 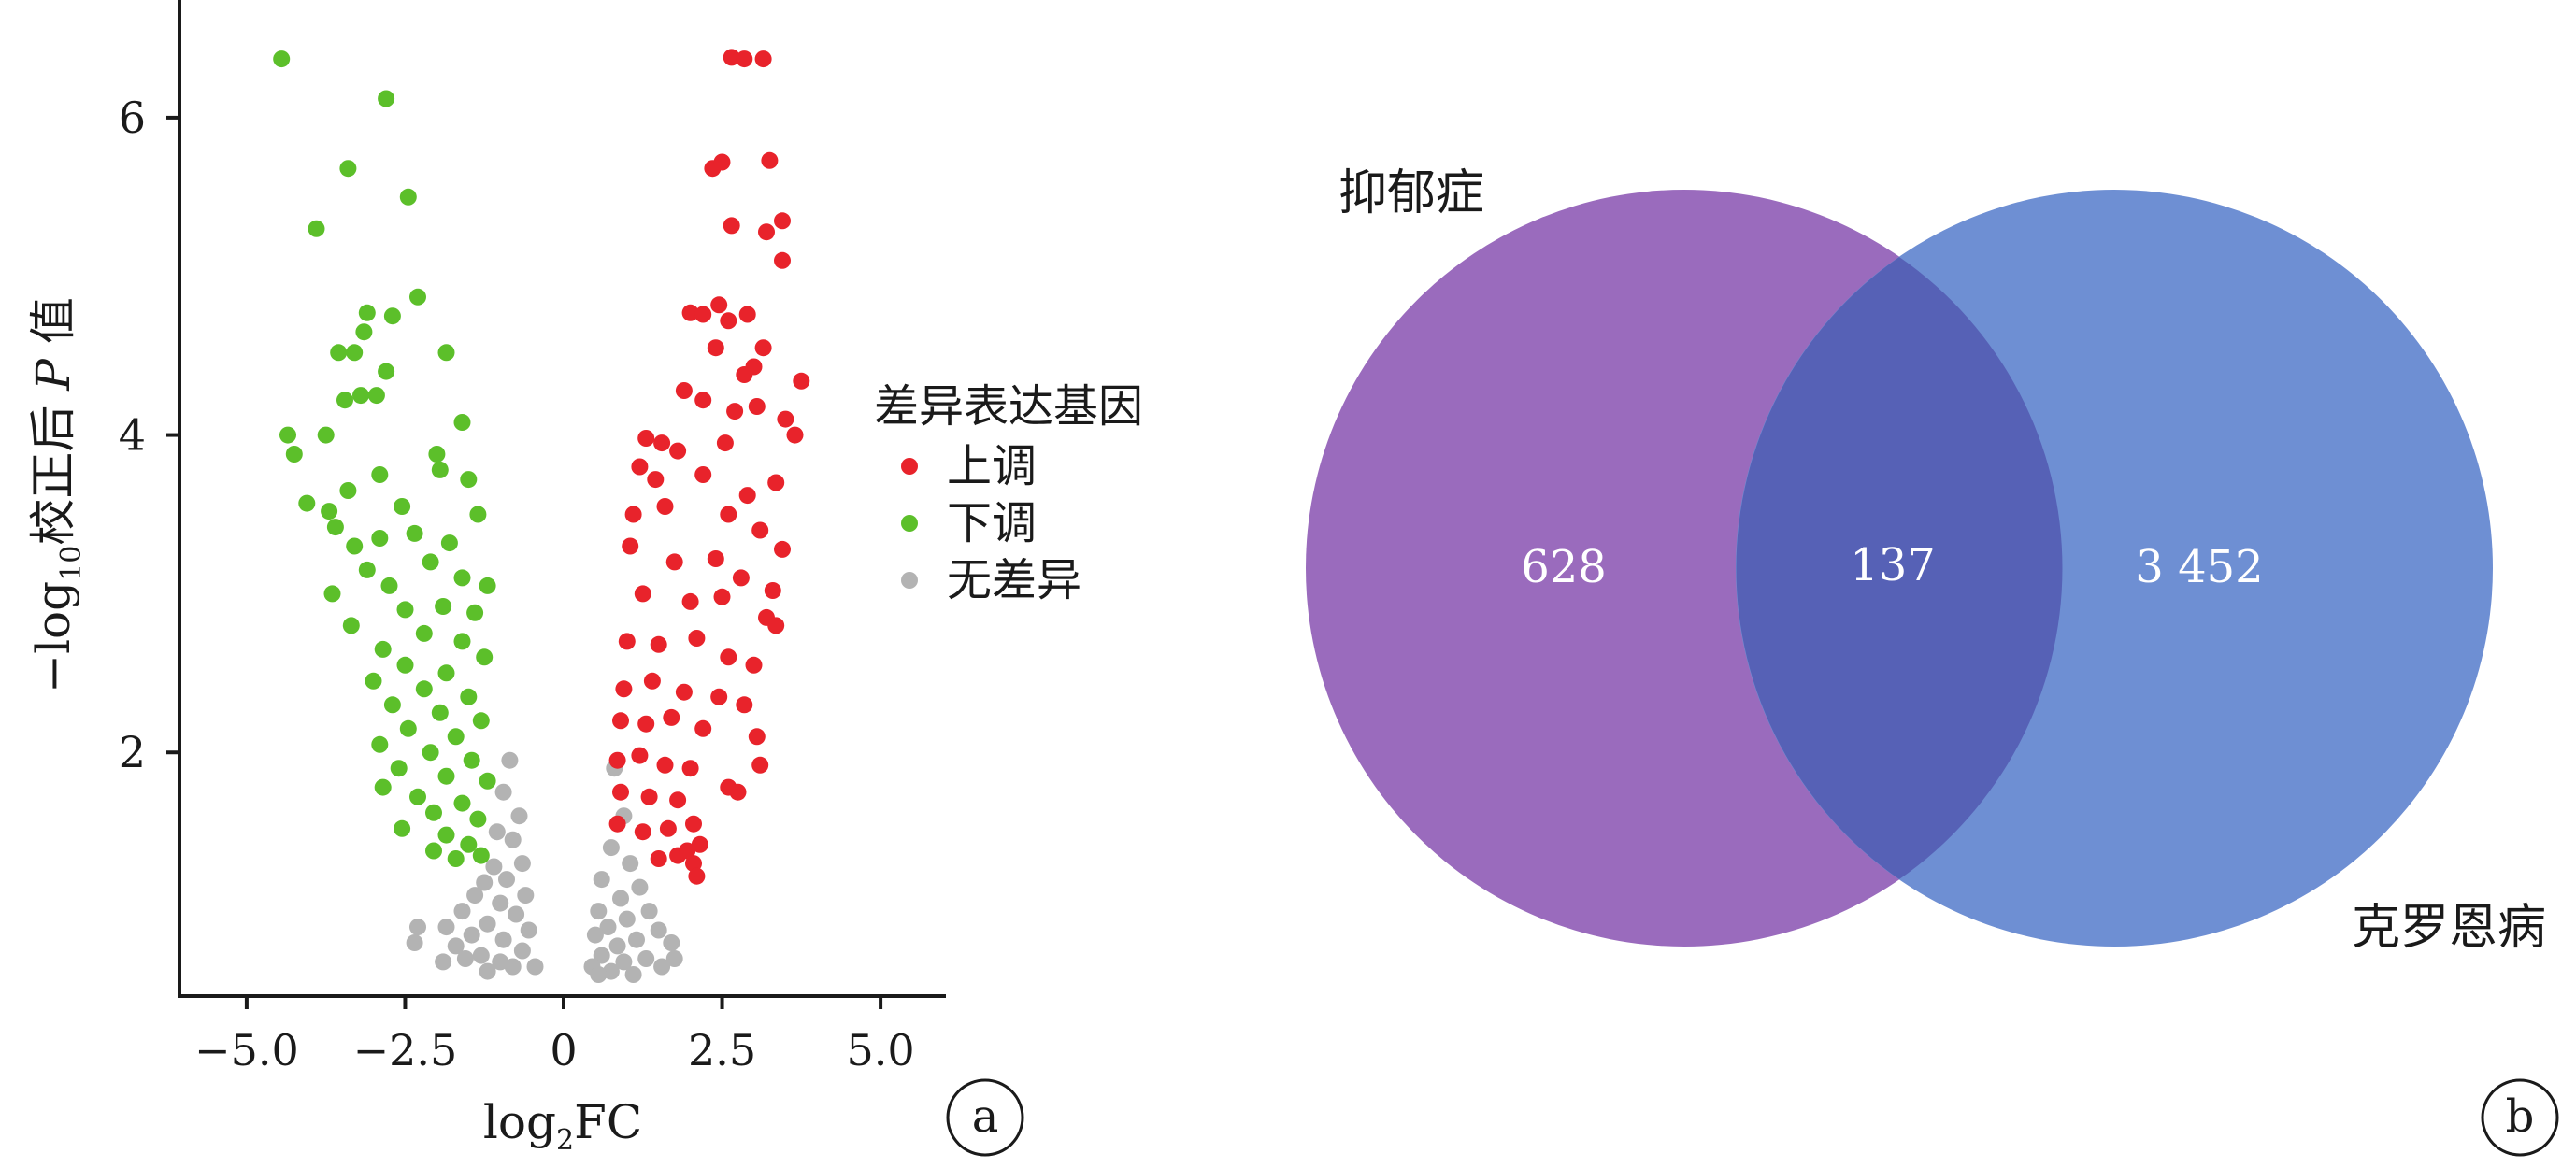 I want to click on panel-badge-b-label: b, so click(x=2520, y=1116).